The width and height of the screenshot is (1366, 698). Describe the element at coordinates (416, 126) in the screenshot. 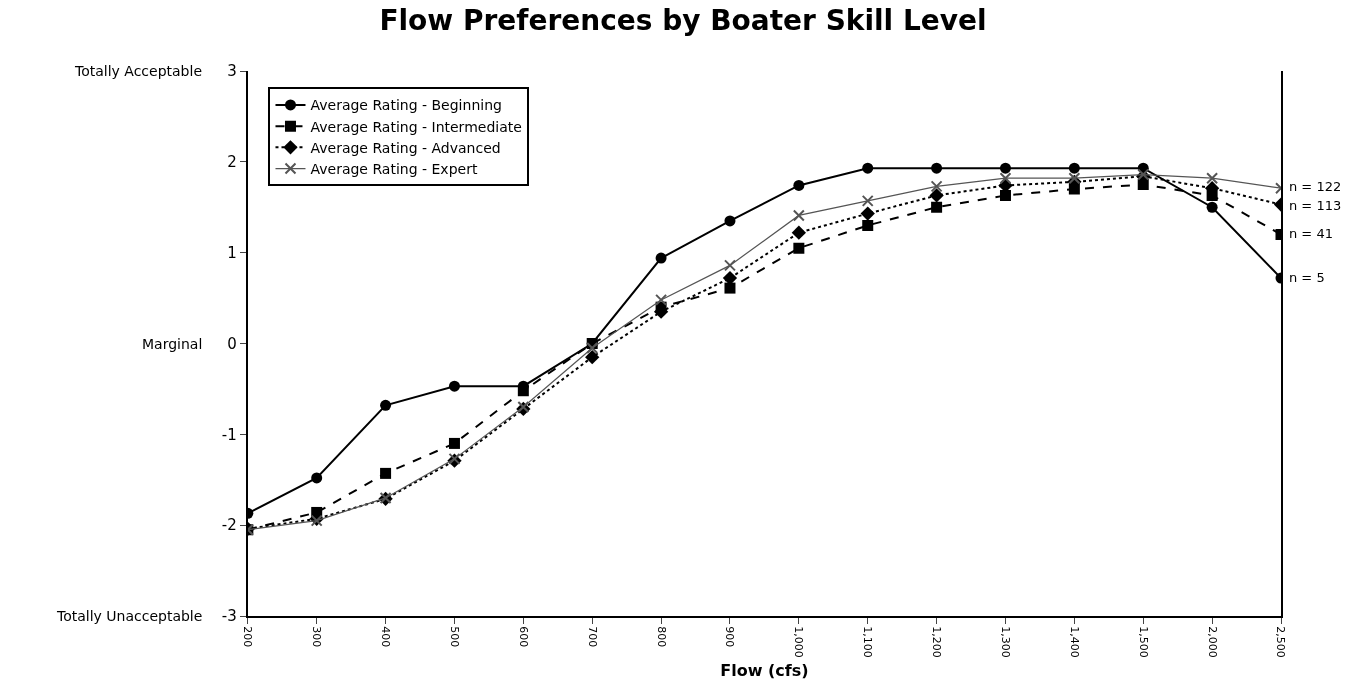

I see `legend-label: Average Rating - Intermediate` at that location.